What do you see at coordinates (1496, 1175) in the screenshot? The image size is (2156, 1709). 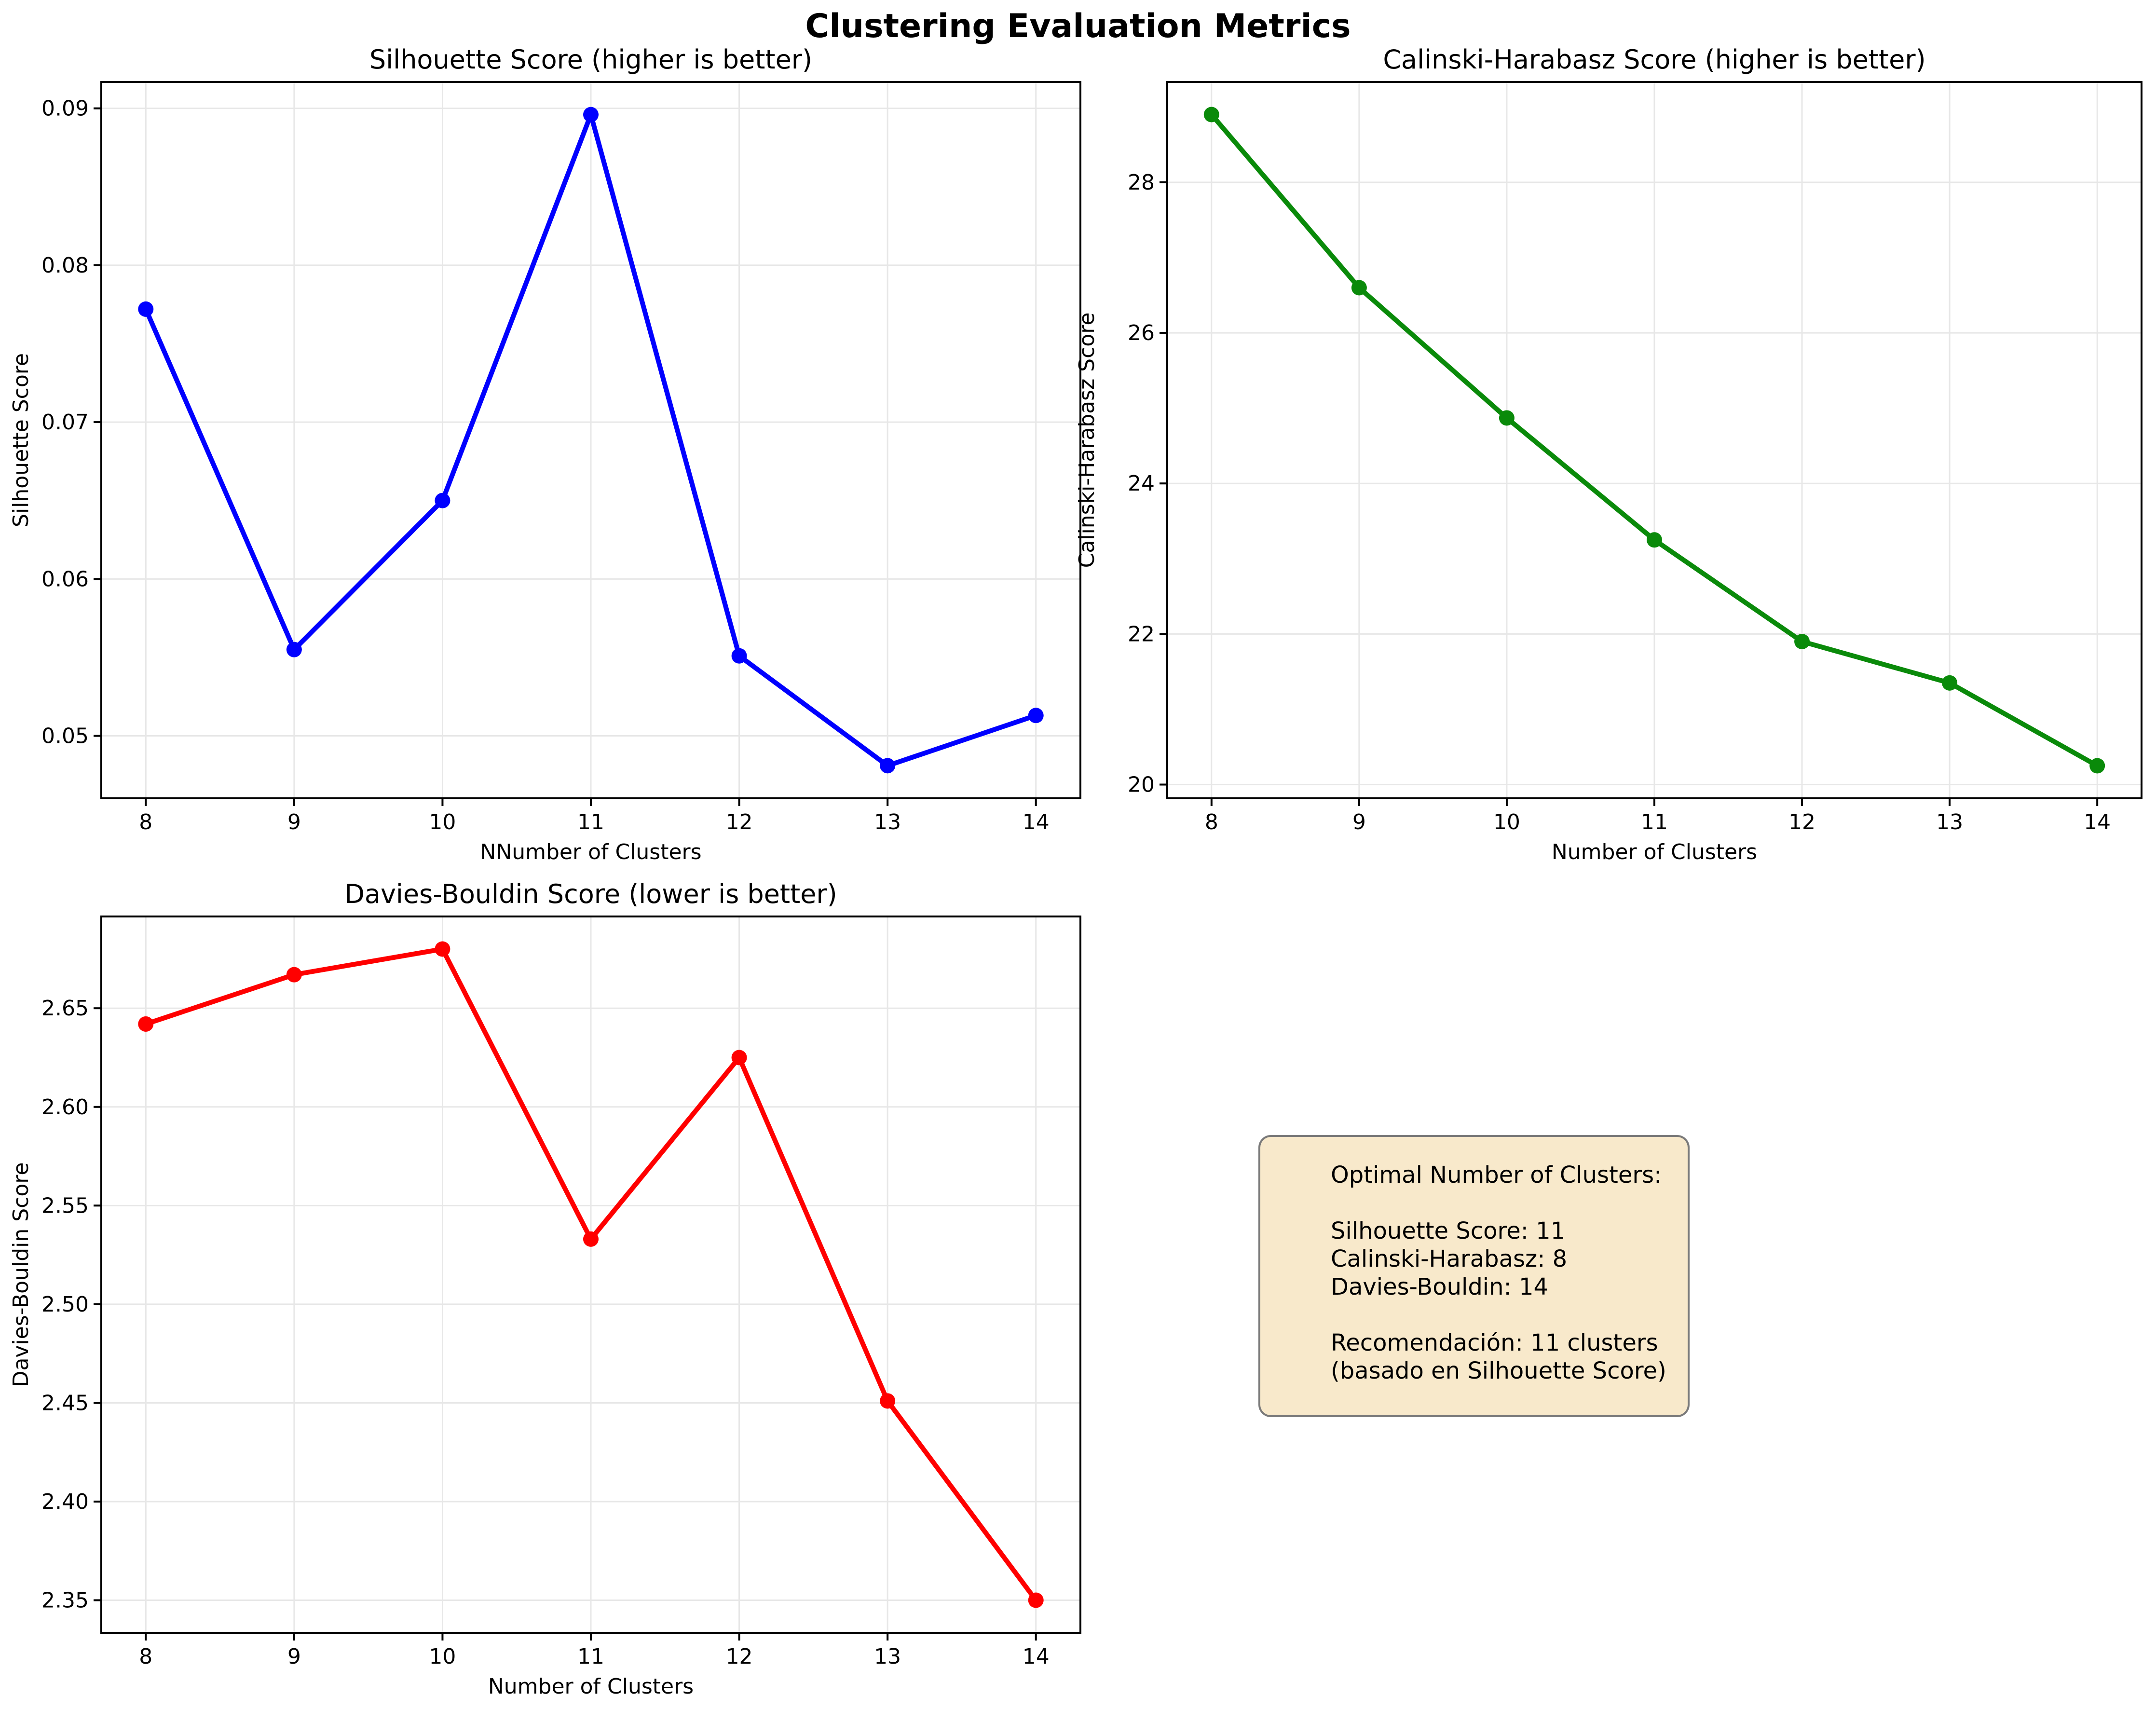 I see `info-box-heading: Optimal Number of Clusters:` at bounding box center [1496, 1175].